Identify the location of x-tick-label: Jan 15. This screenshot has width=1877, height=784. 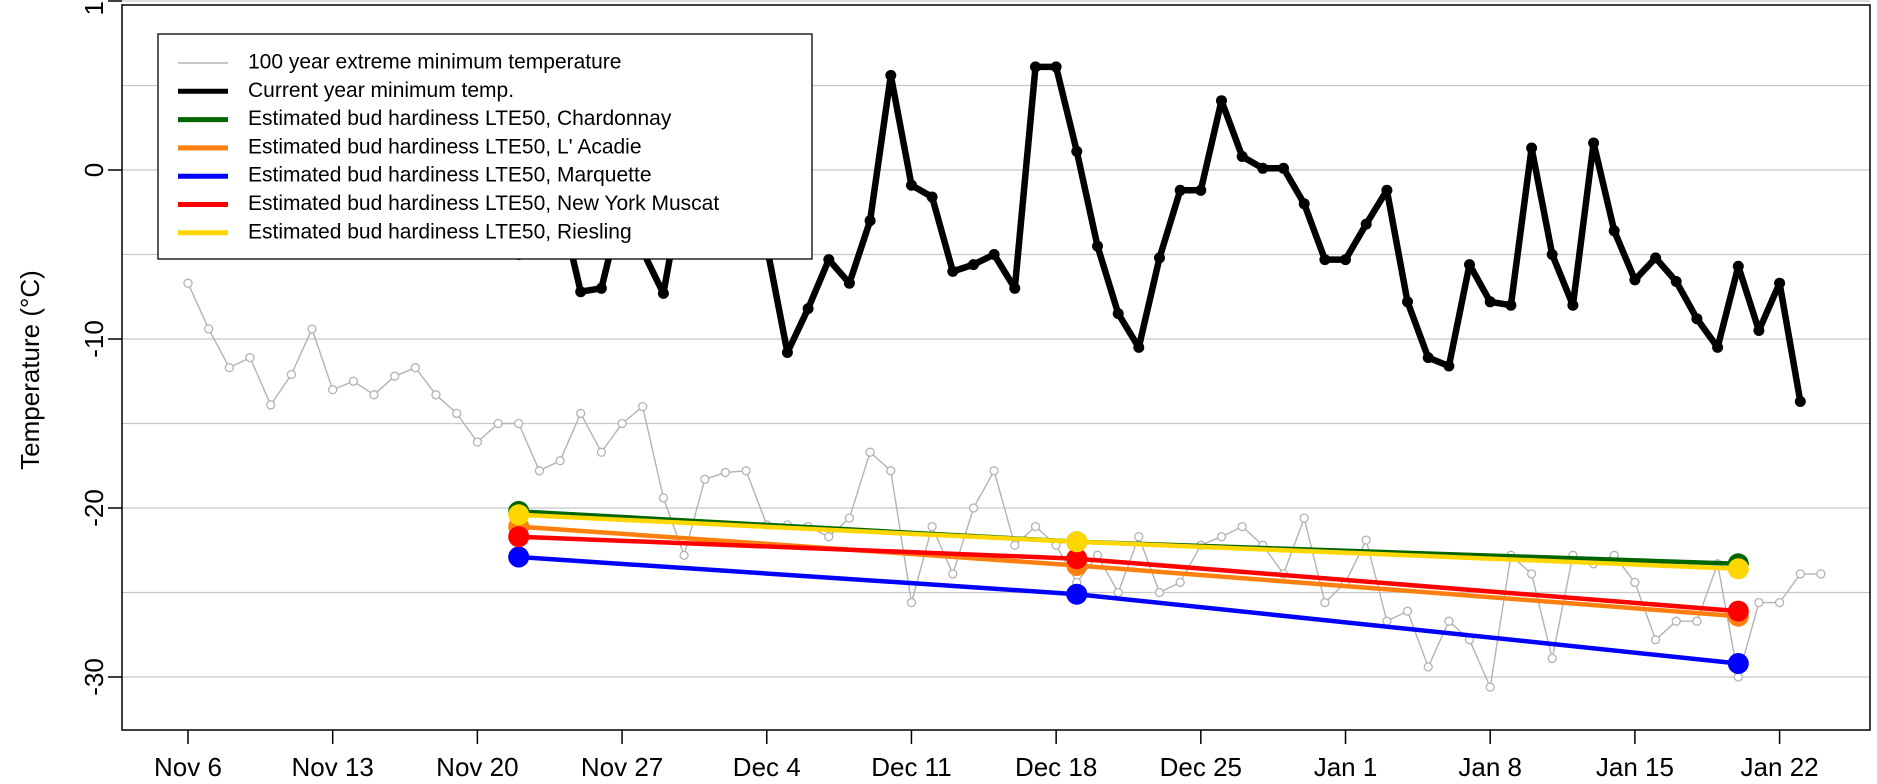
(1635, 767).